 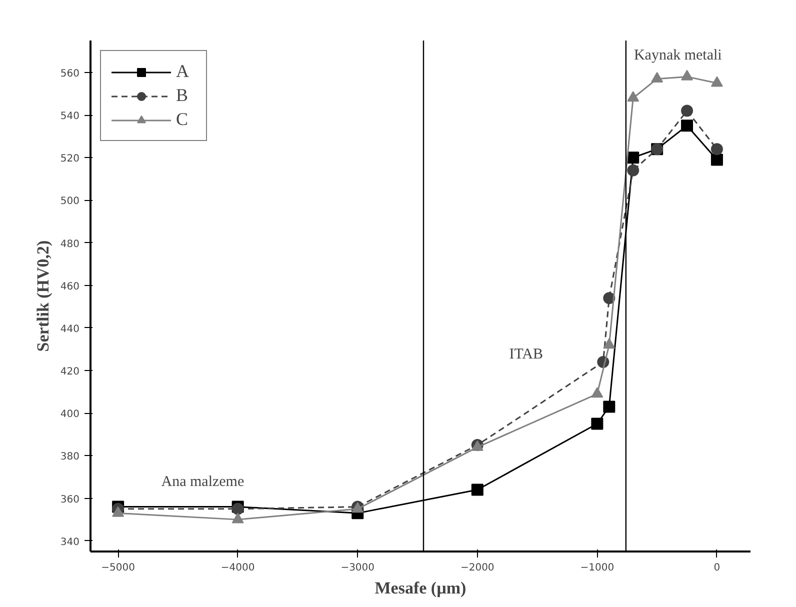 What do you see at coordinates (118, 568) in the screenshot?
I see `x-tick-label: −5000` at bounding box center [118, 568].